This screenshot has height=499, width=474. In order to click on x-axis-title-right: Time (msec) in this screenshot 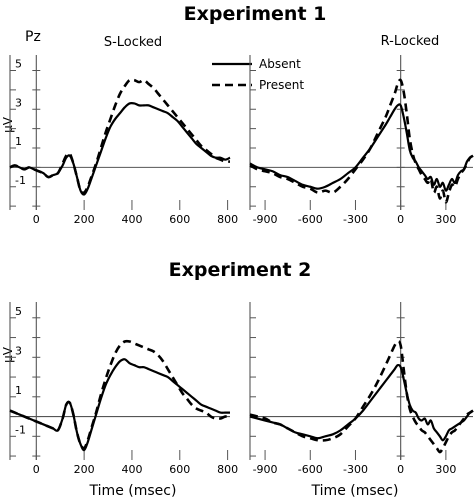, I will do `click(355, 491)`.